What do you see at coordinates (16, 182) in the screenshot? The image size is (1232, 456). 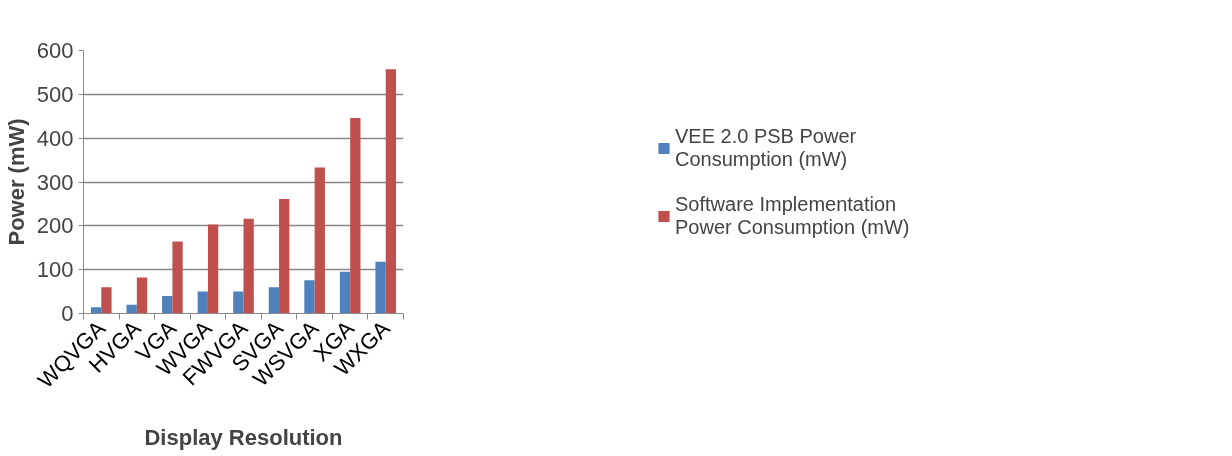 I see `y-axis-title: Power (mW)` at bounding box center [16, 182].